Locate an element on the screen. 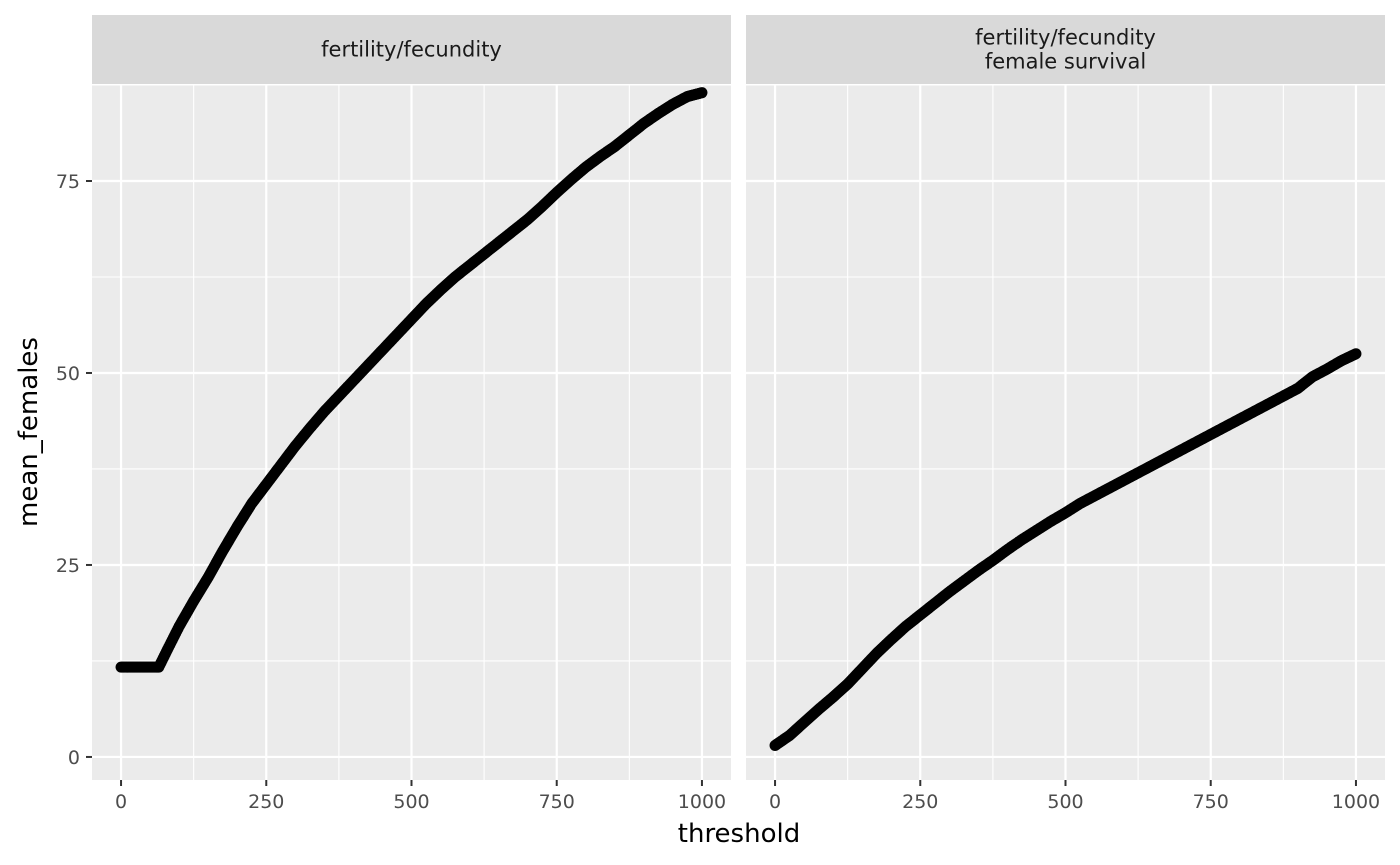 The height and width of the screenshot is (865, 1400). y-tick-label: 75 is located at coordinates (68, 182).